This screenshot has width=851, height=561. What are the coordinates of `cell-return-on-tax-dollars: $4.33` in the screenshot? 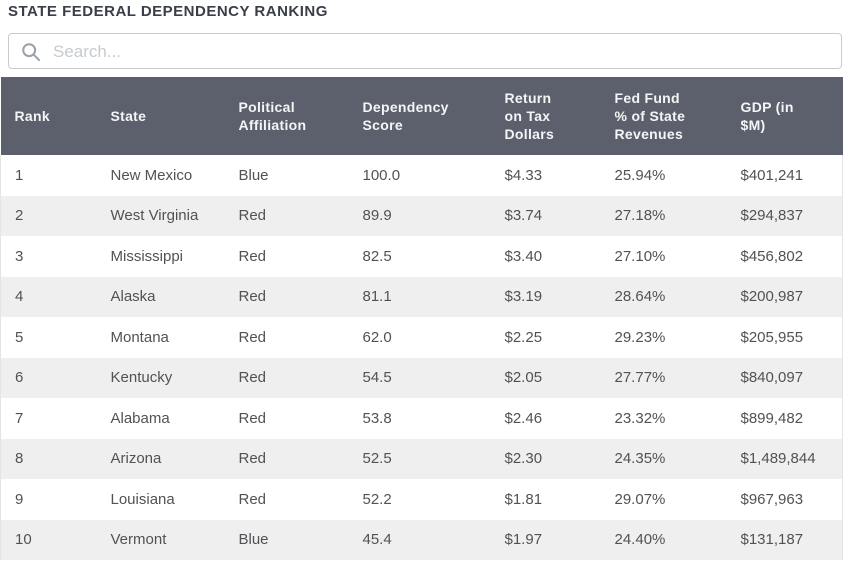 It's located at (545, 175).